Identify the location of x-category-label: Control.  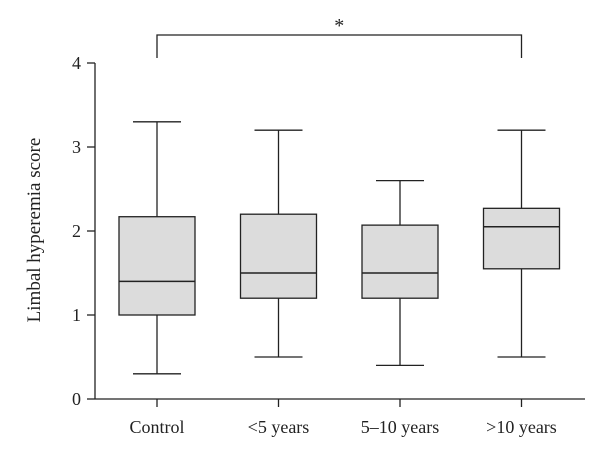
(156, 427).